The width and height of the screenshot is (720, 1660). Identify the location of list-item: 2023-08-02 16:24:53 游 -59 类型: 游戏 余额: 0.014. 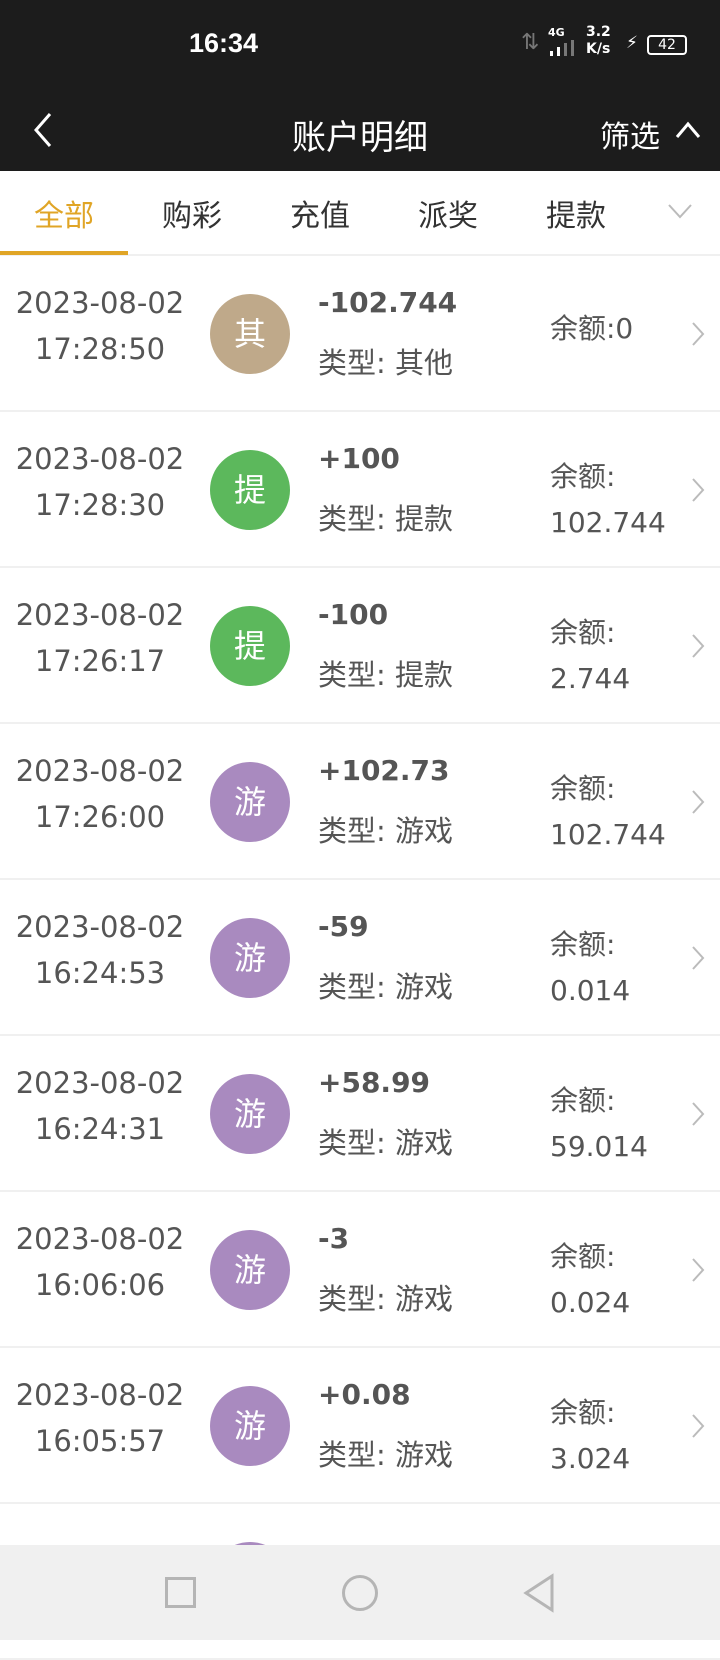
(360, 958).